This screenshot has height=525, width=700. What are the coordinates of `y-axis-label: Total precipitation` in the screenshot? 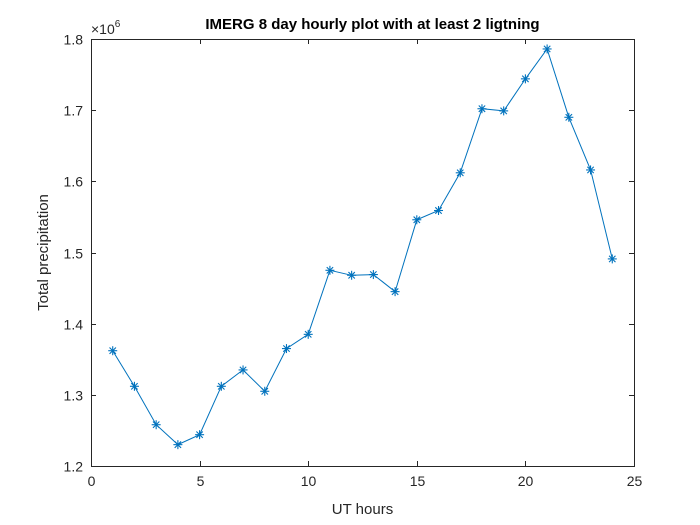 It's located at (43, 252).